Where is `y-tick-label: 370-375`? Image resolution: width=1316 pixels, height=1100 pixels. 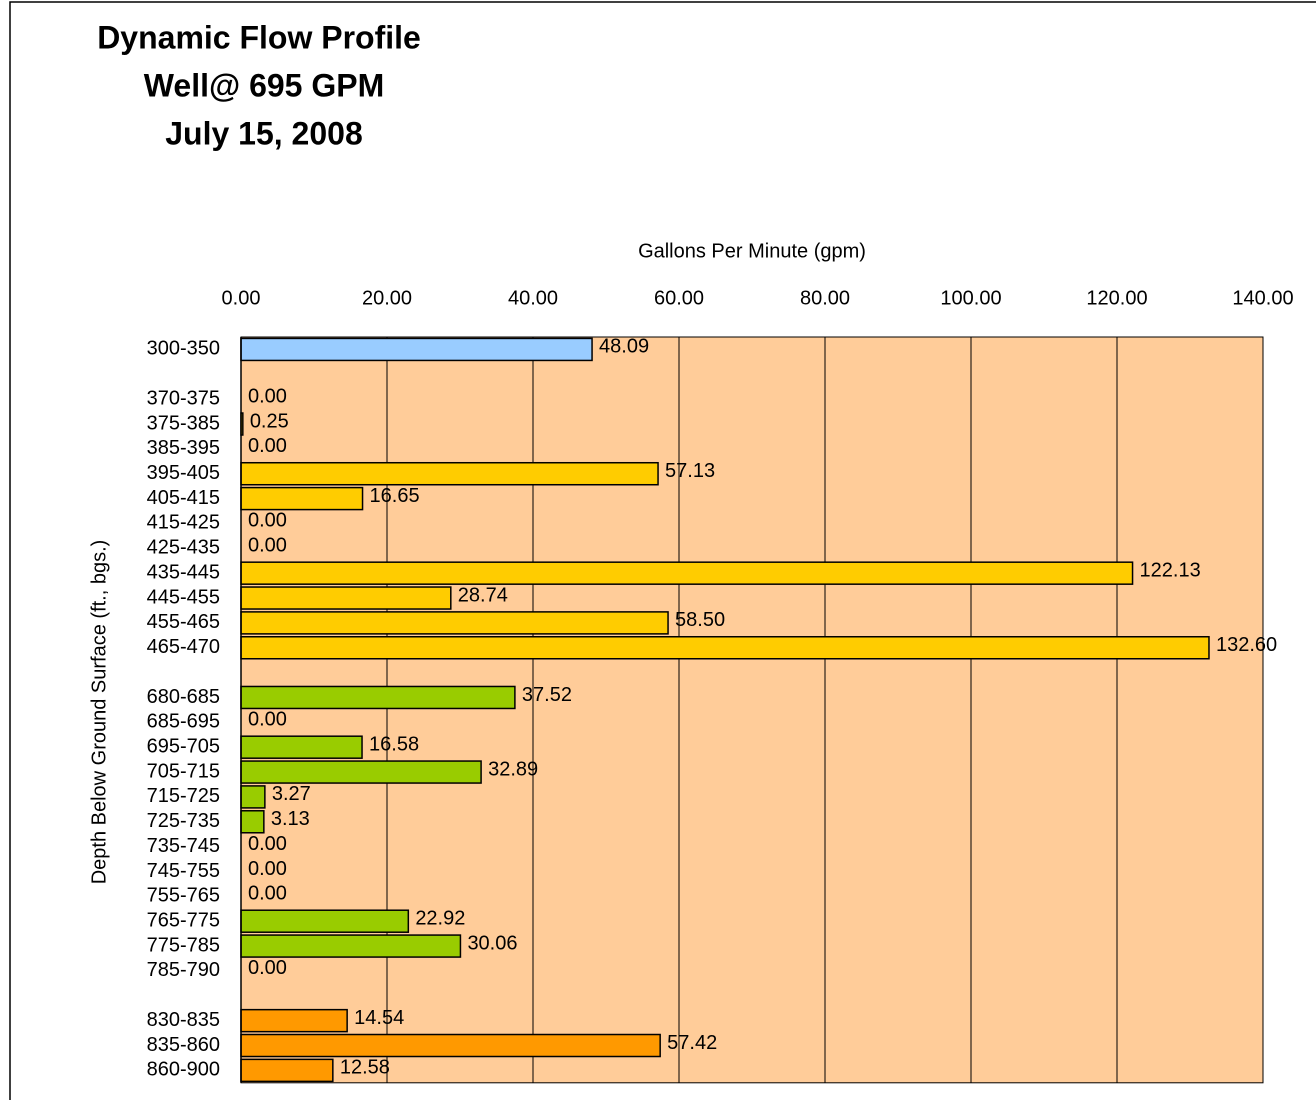
y-tick-label: 370-375 is located at coordinates (183, 398).